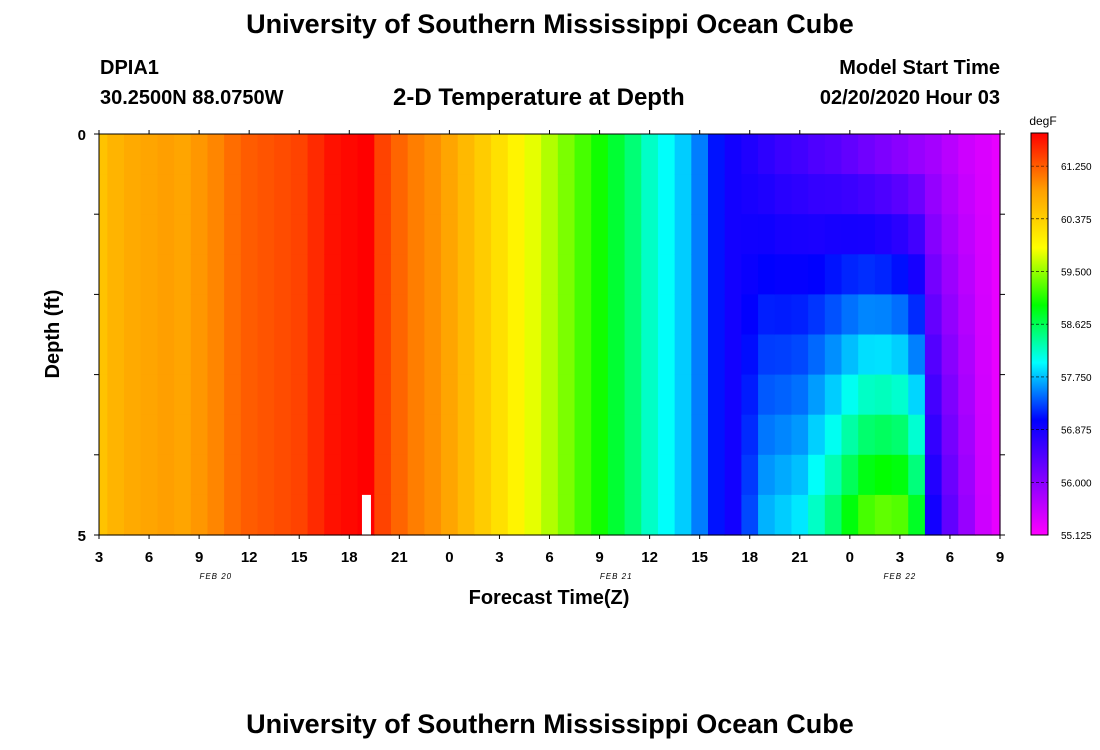  What do you see at coordinates (1042, 121) in the screenshot?
I see `colorbar-unit: degF` at bounding box center [1042, 121].